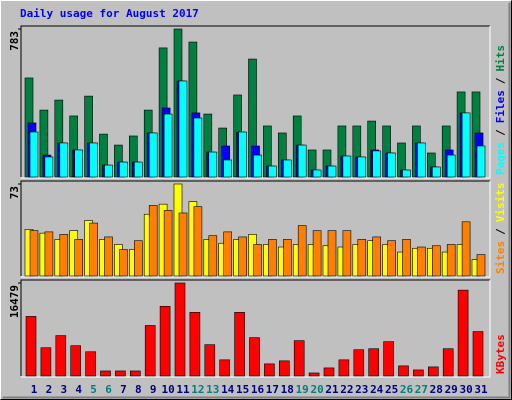 The image size is (512, 400). What do you see at coordinates (302, 389) in the screenshot?
I see `x-tick-label: 19` at bounding box center [302, 389].